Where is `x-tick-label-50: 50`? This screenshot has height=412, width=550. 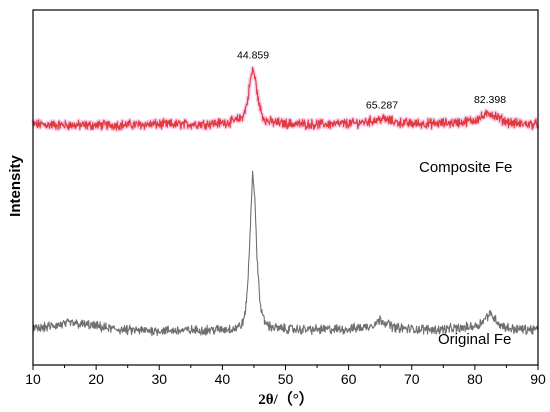
x-tick-label-50: 50 is located at coordinates (286, 379).